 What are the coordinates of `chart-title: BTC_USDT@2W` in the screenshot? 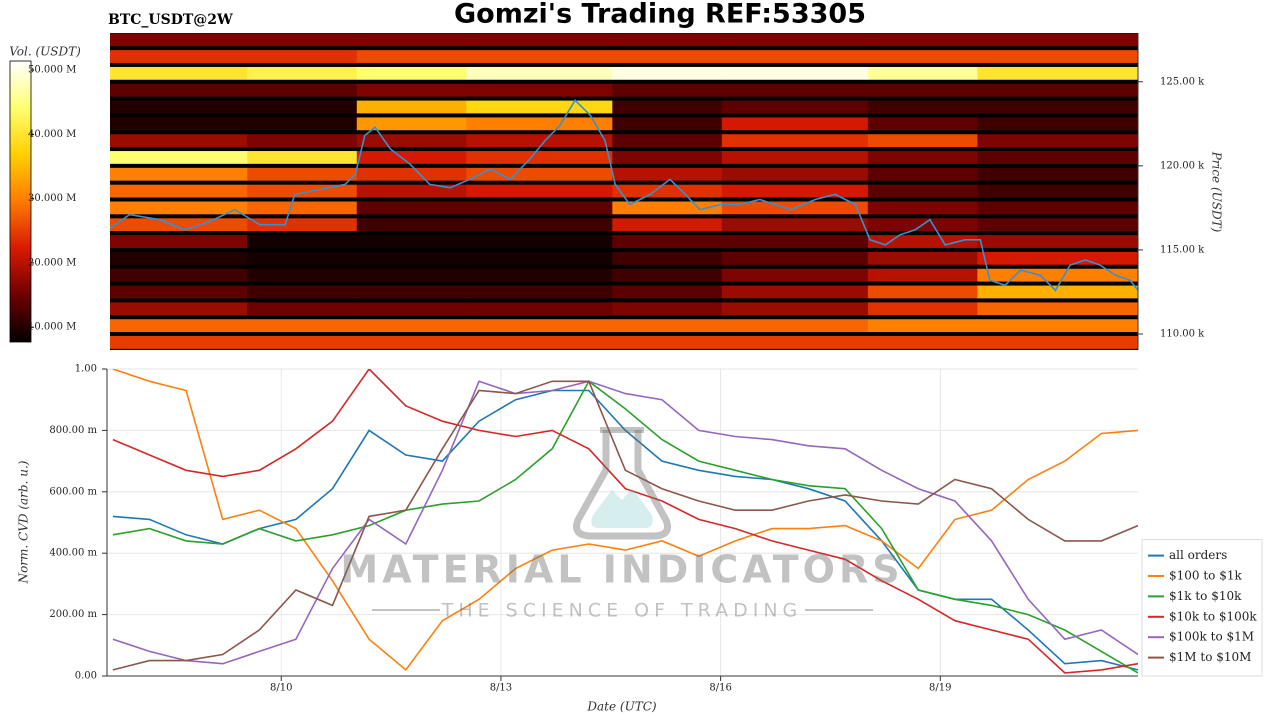 It's located at (170, 20).